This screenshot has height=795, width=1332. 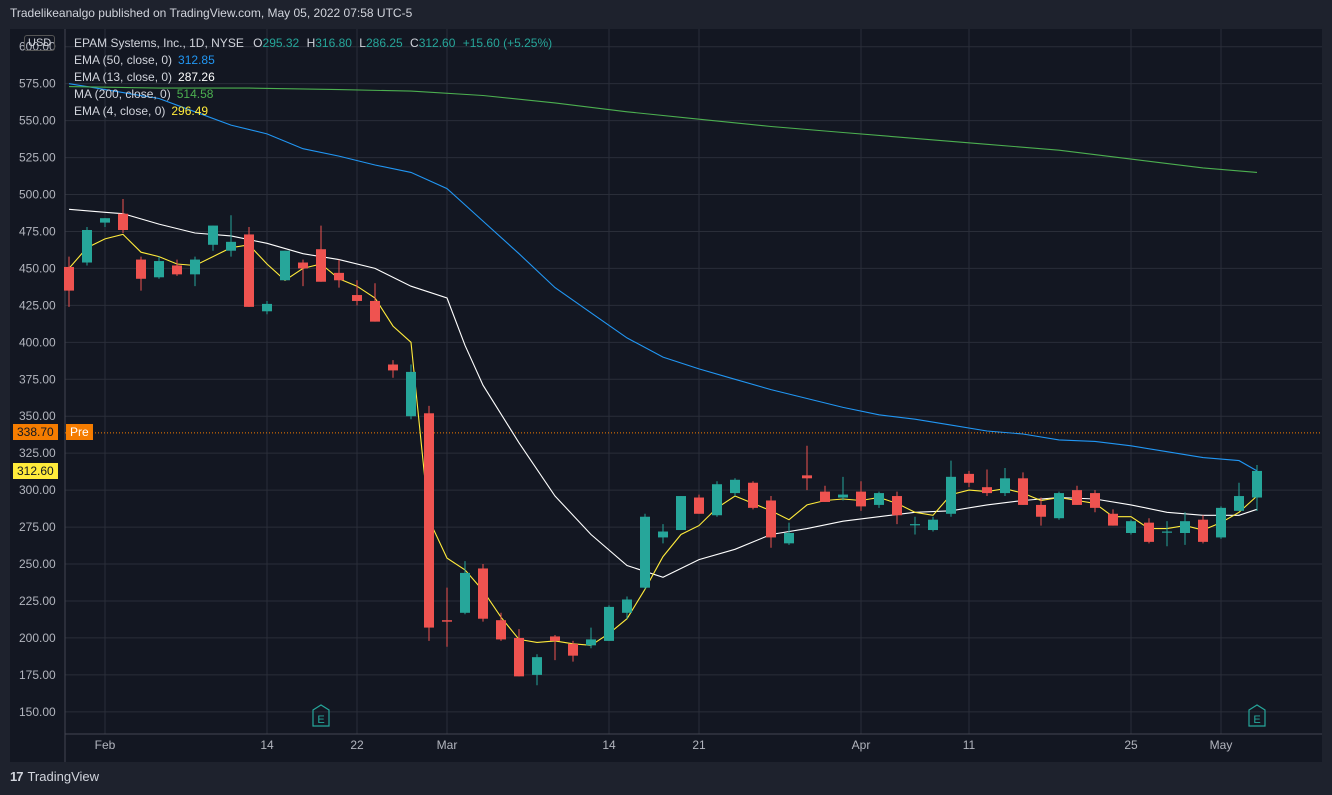 I want to click on price-change: +15.60 (+5.25%), so click(x=507, y=43).